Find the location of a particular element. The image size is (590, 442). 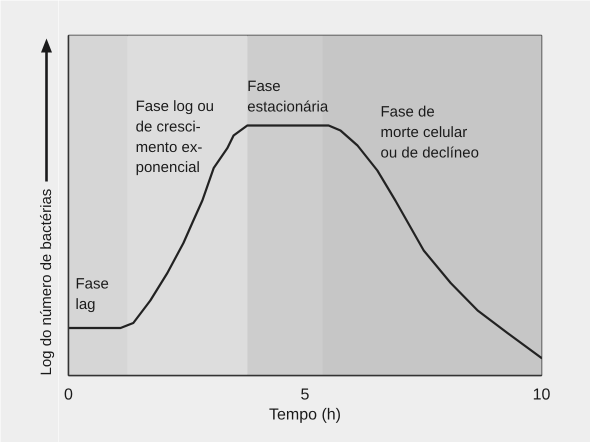

y-axis-title: Log do número de bactérias is located at coordinates (46, 282).